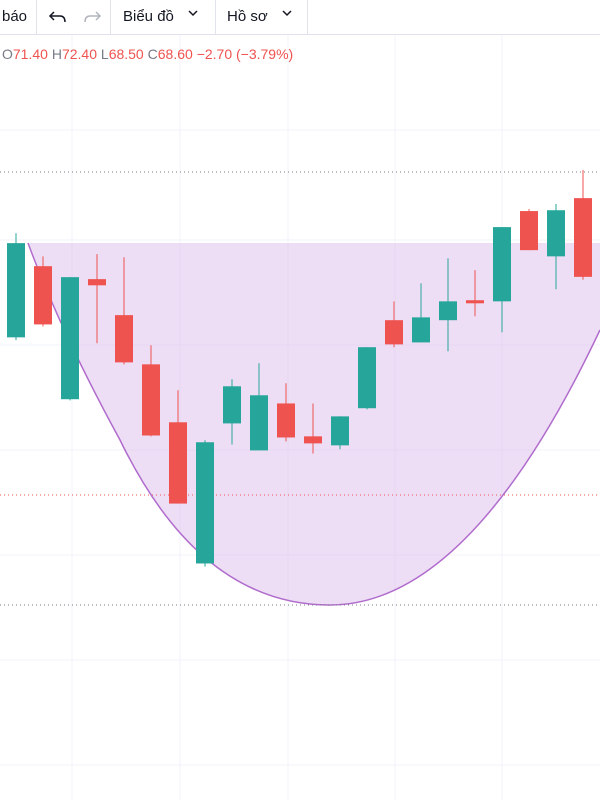  Describe the element at coordinates (300, 17) in the screenshot. I see `toolbar: báo Biểu đồ Hồ sơ` at that location.